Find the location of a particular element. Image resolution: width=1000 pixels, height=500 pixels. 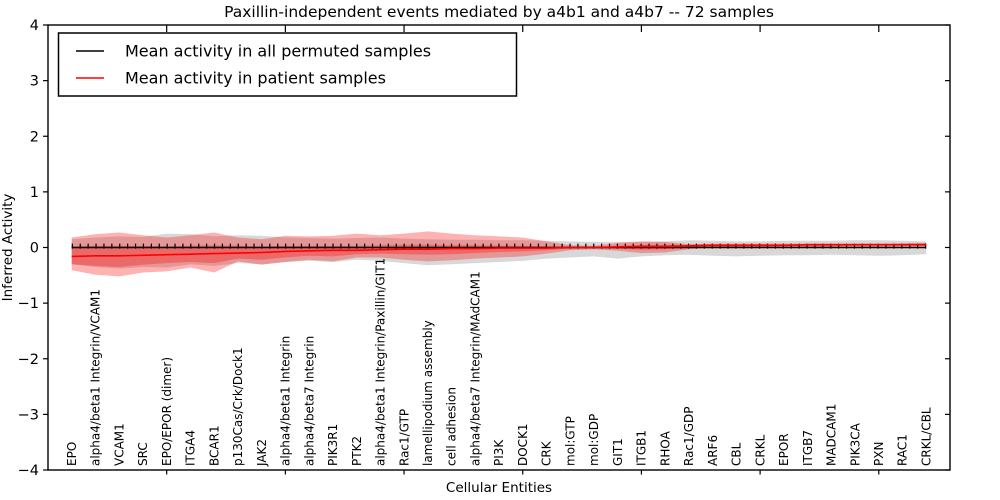

patient-band-outer-band is located at coordinates (499, 254).